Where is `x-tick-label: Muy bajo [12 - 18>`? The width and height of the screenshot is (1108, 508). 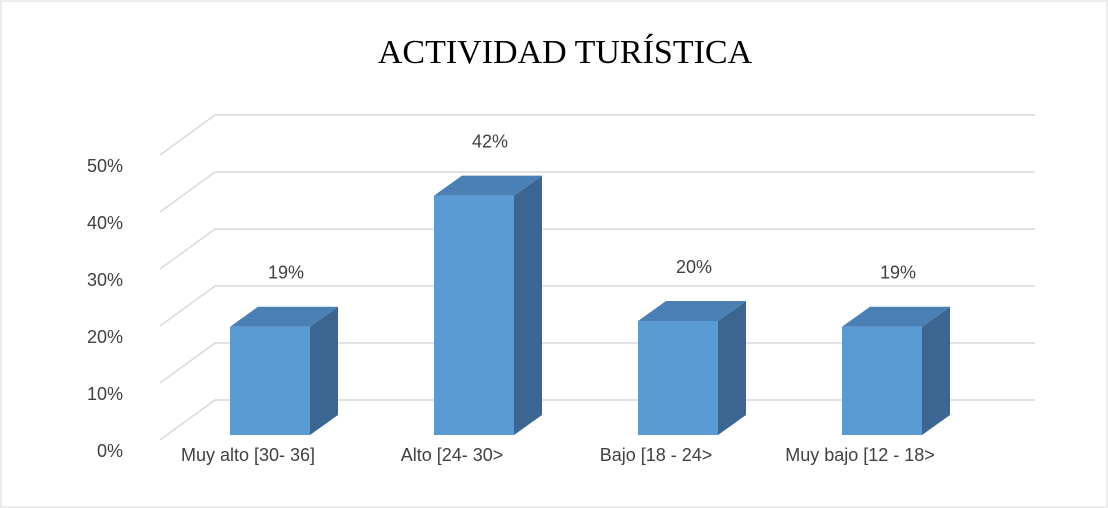 x-tick-label: Muy bajo [12 - 18> is located at coordinates (860, 455).